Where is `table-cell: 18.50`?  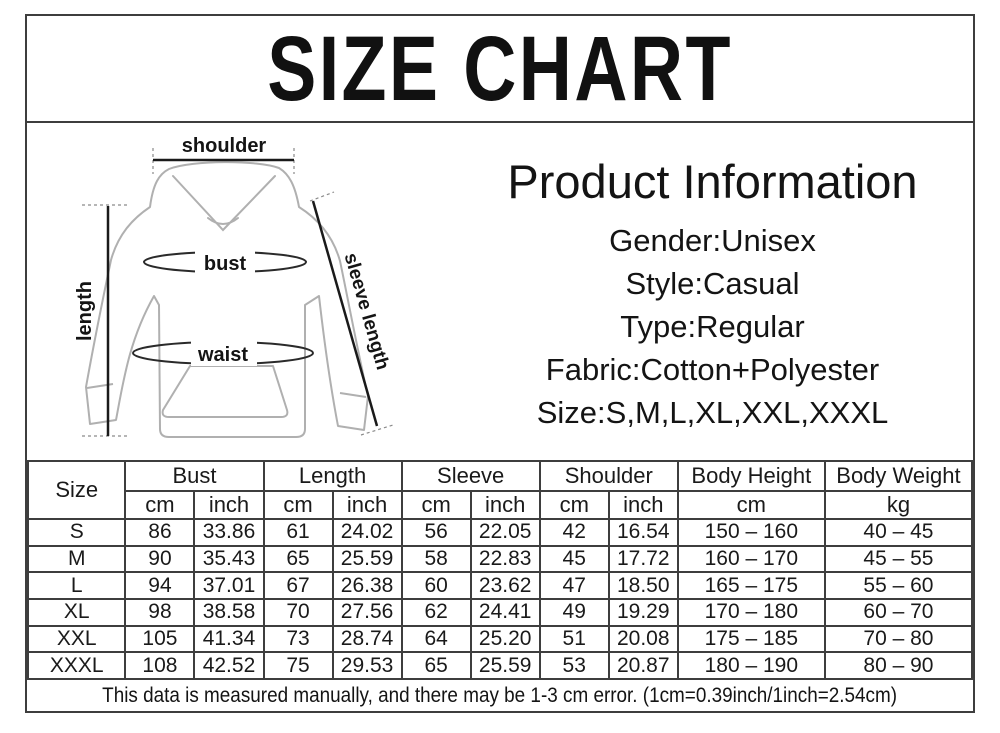
table-cell: 18.50 is located at coordinates (643, 585).